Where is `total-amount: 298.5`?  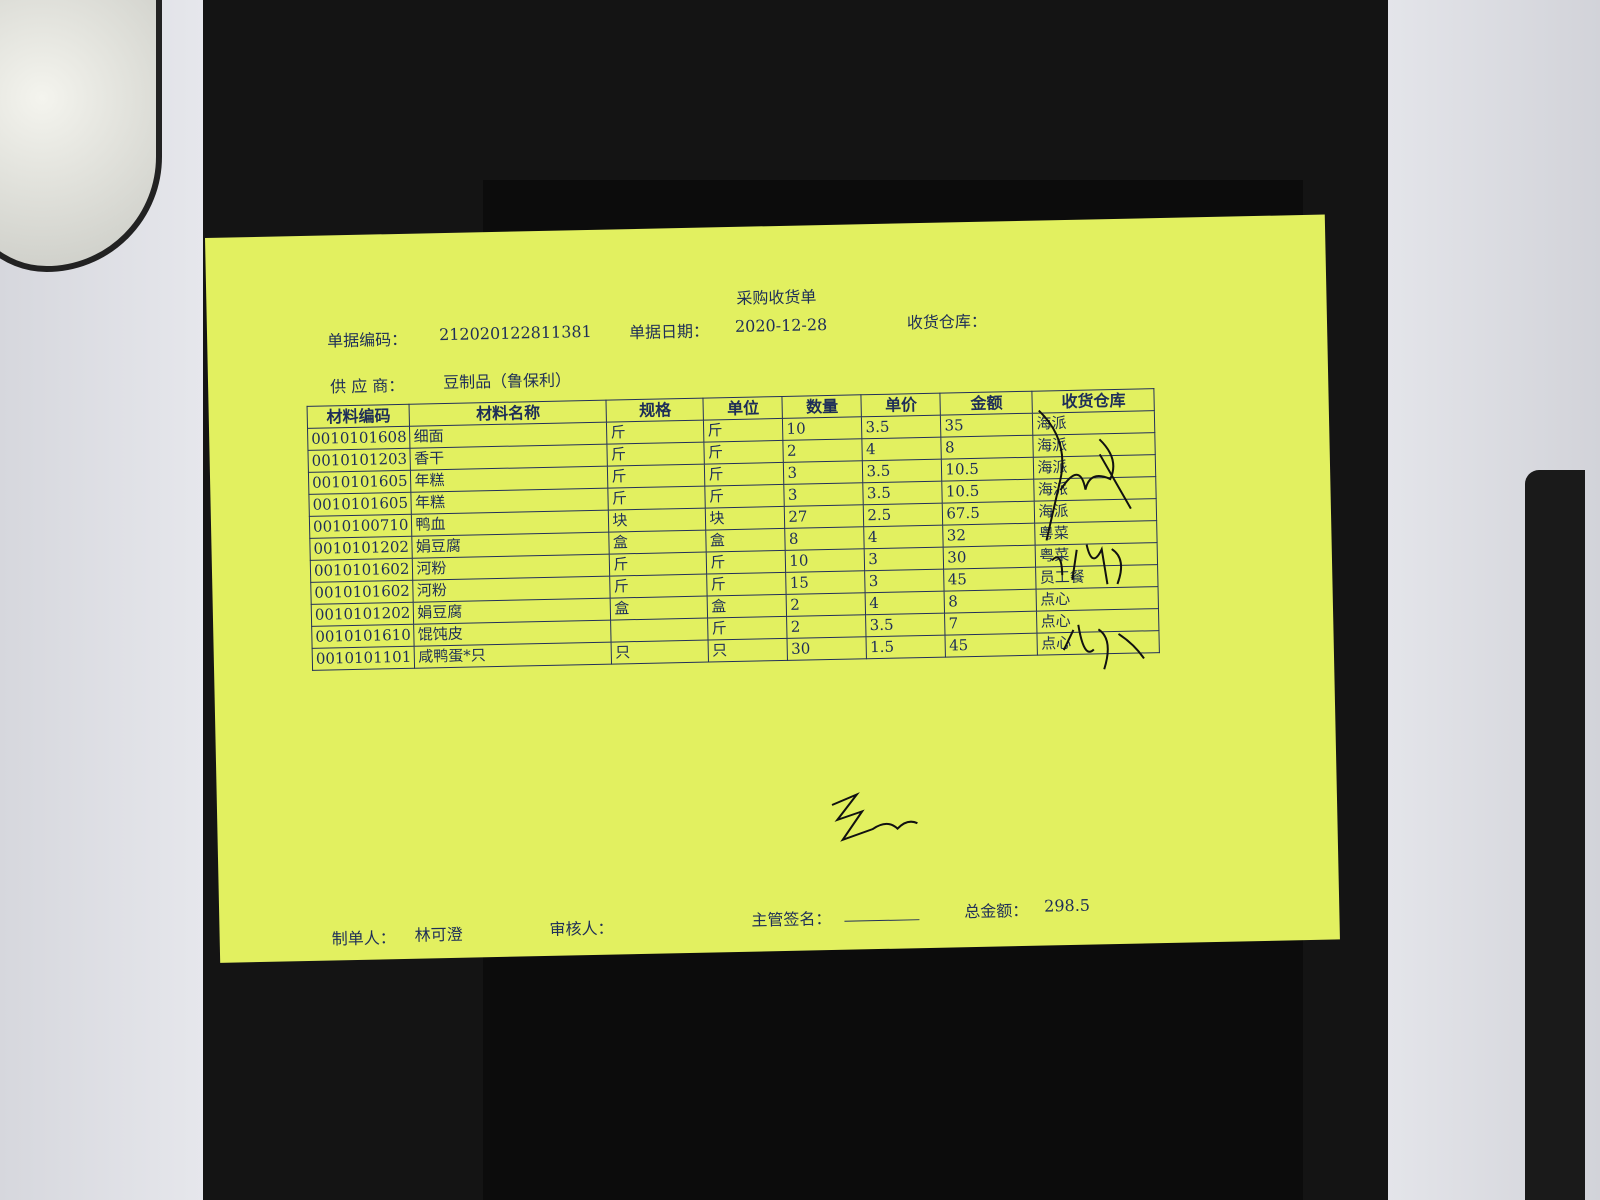
total-amount: 298.5 is located at coordinates (1067, 905).